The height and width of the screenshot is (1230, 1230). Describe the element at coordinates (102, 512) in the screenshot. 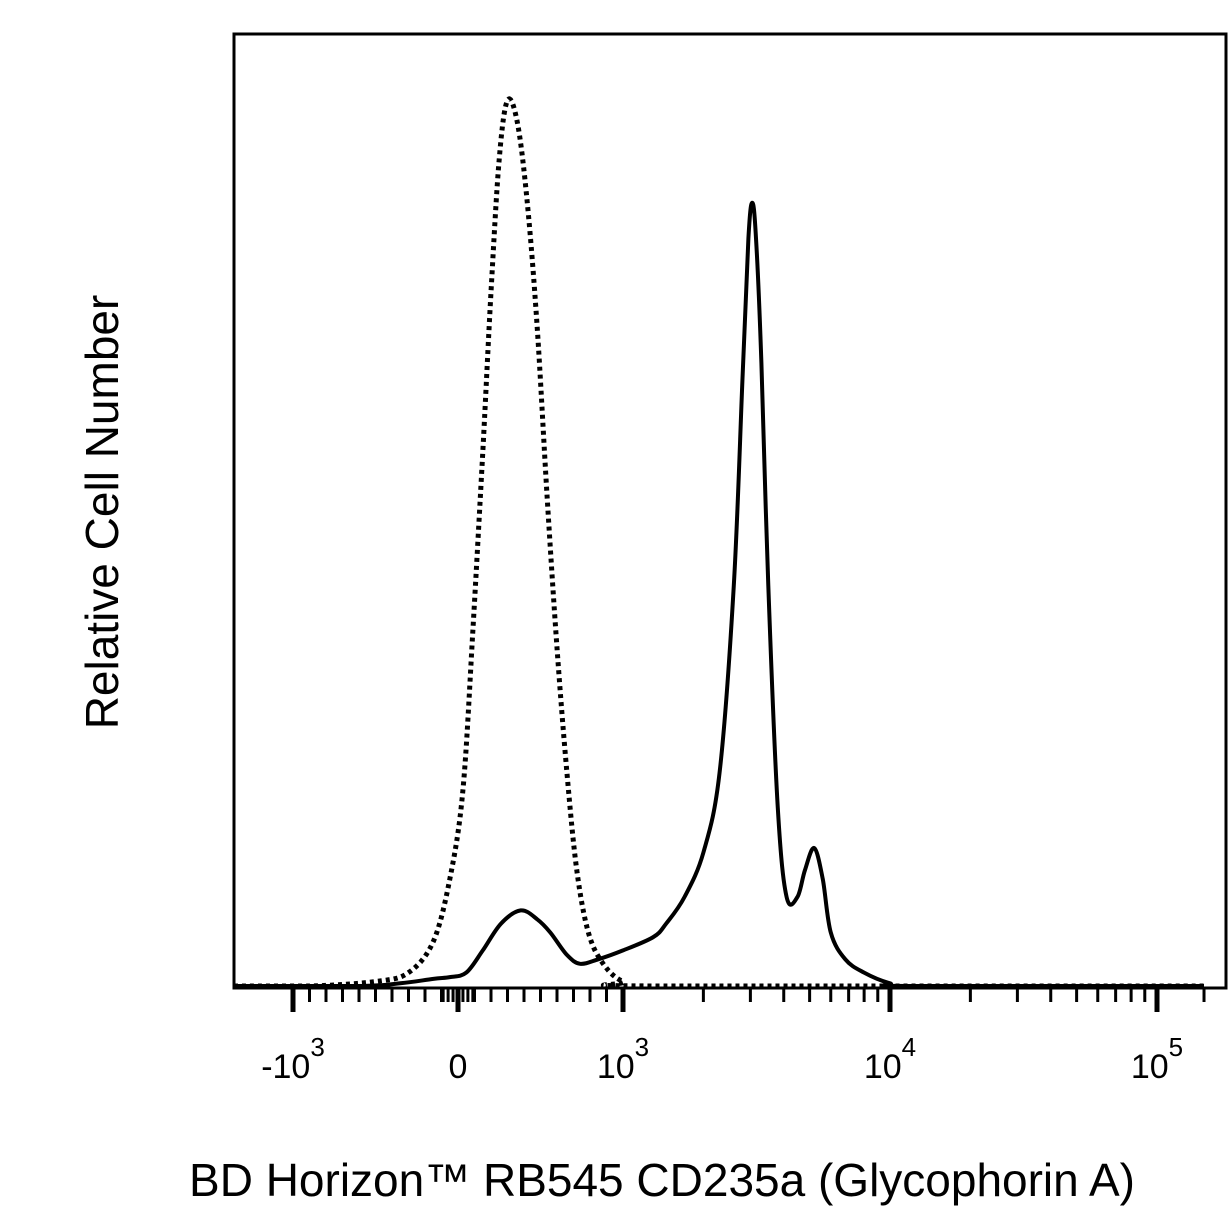

I see `y-axis-label: Relative Cell Number` at that location.